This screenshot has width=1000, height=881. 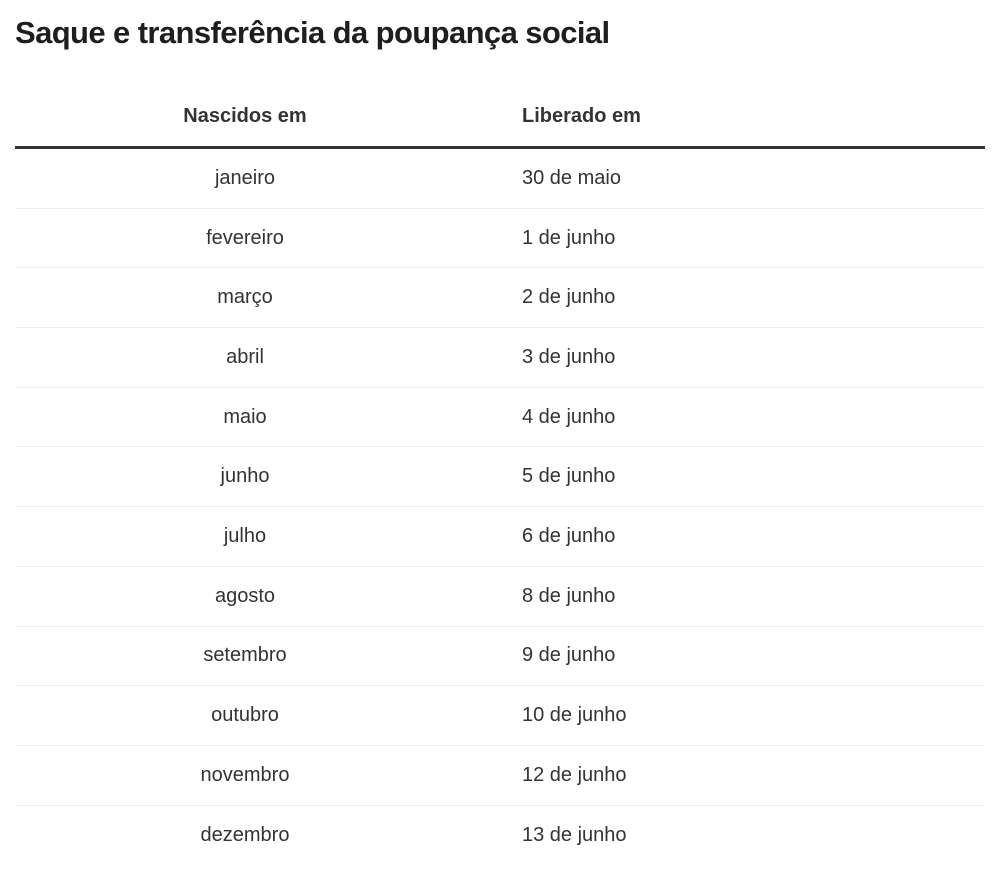 What do you see at coordinates (500, 537) in the screenshot?
I see `table-row: julho 6 de junho` at bounding box center [500, 537].